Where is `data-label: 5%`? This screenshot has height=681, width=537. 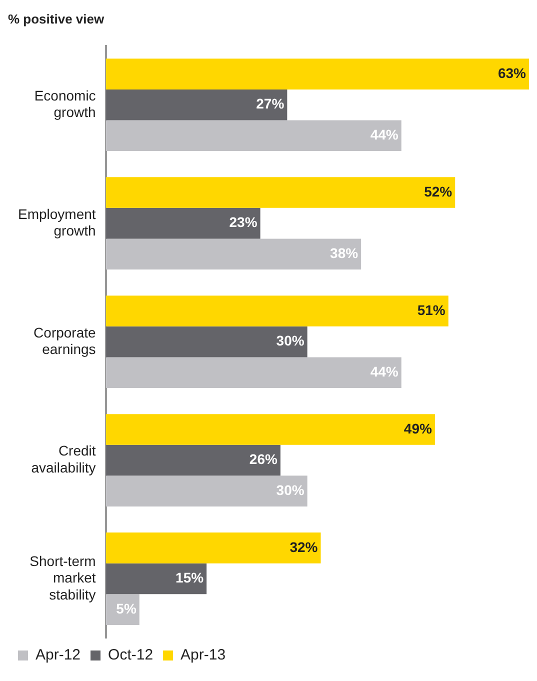
data-label: 5% is located at coordinates (126, 608).